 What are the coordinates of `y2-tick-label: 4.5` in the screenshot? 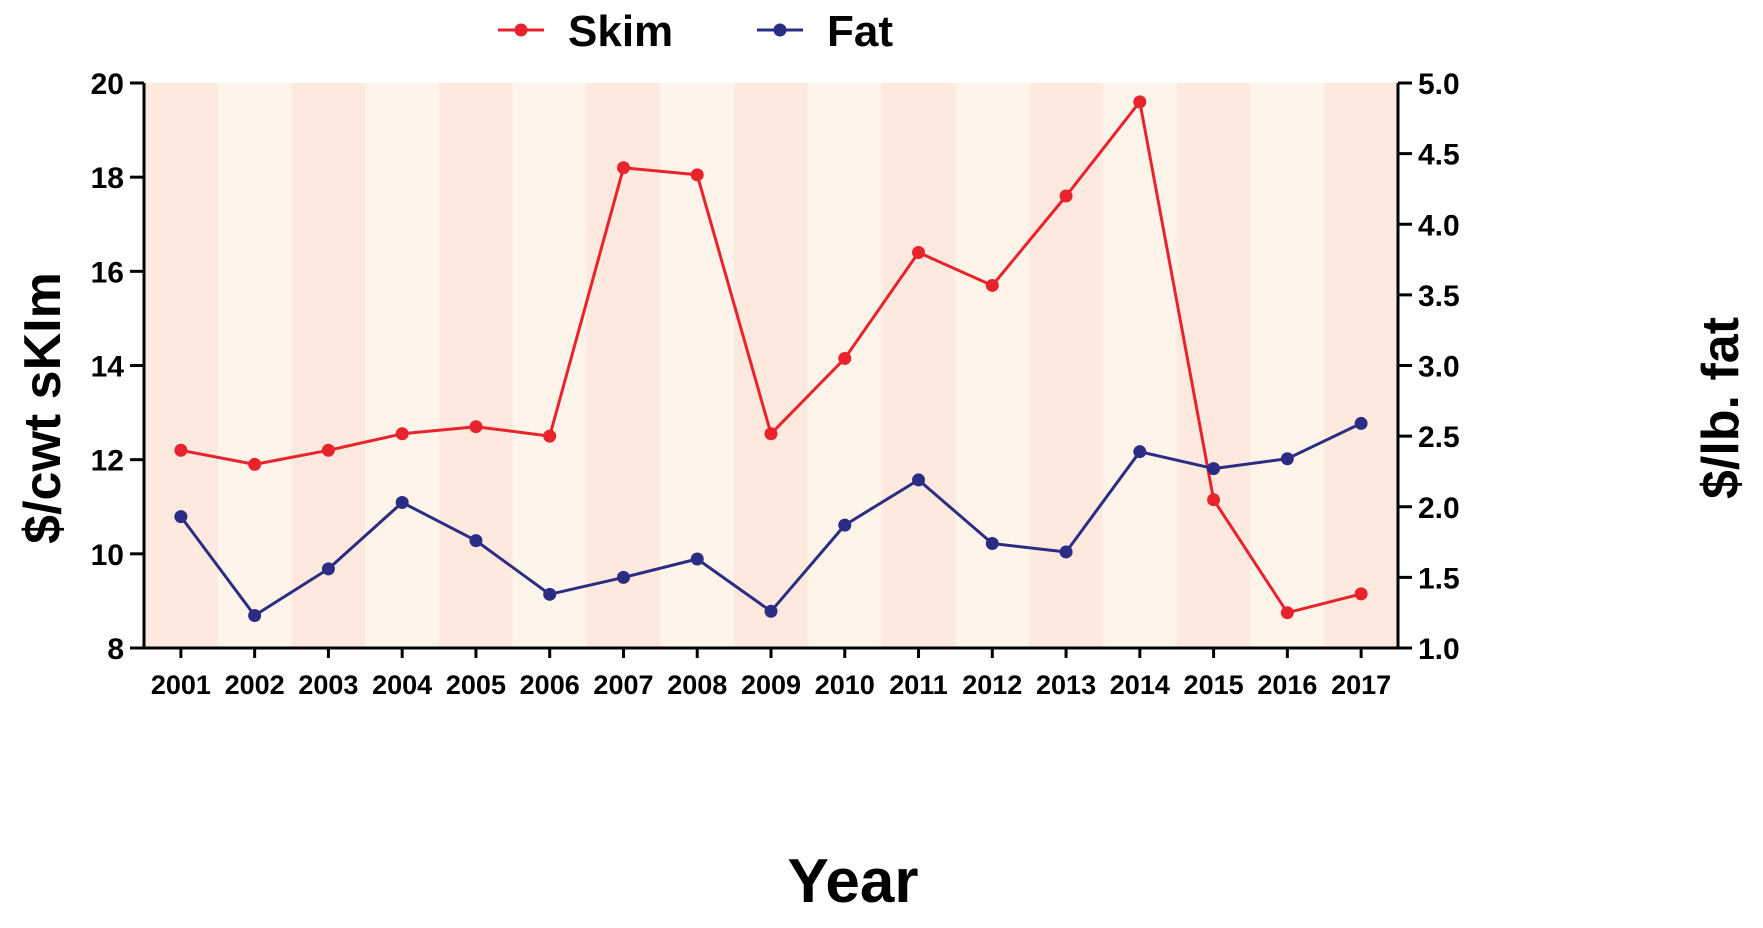 It's located at (1439, 155).